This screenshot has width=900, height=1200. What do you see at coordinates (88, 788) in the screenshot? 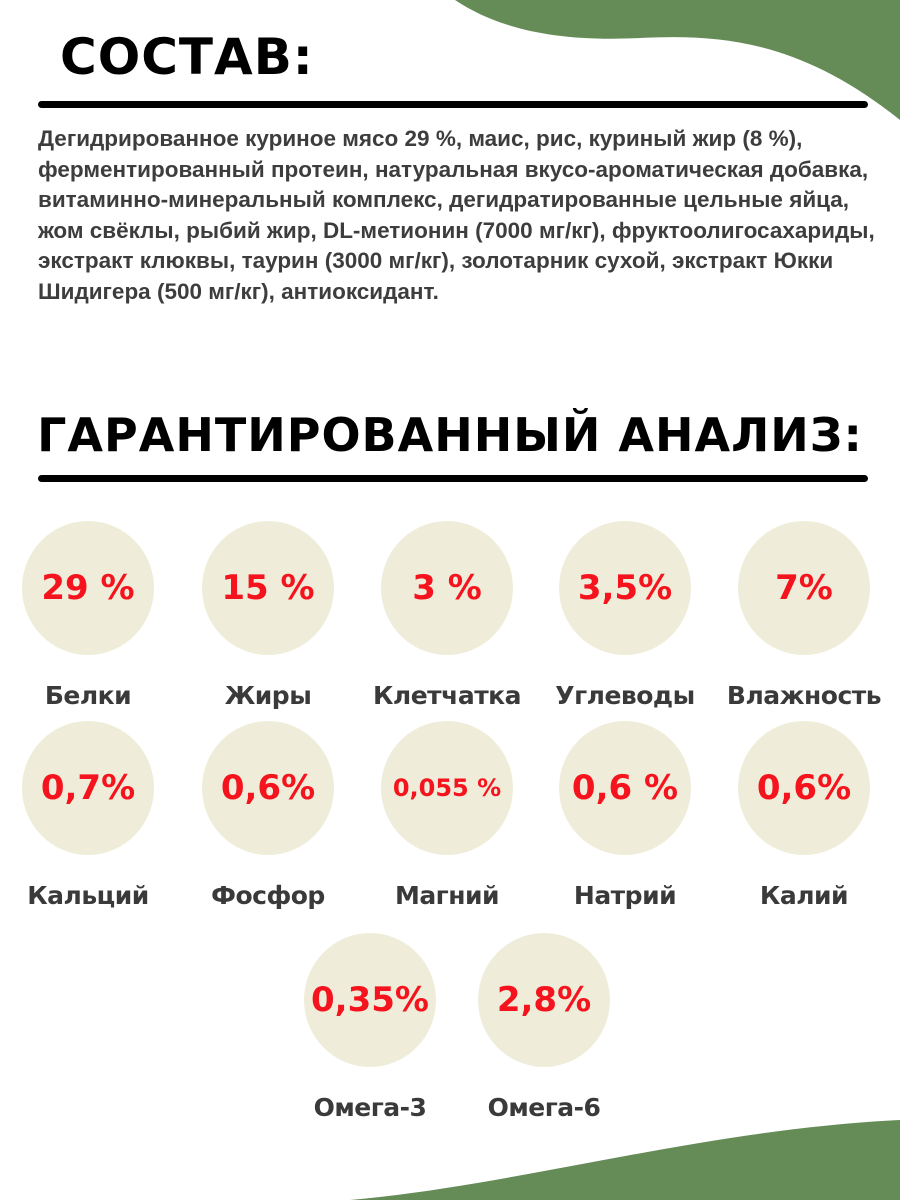
I see `nutrient-value: 0,7%` at bounding box center [88, 788].